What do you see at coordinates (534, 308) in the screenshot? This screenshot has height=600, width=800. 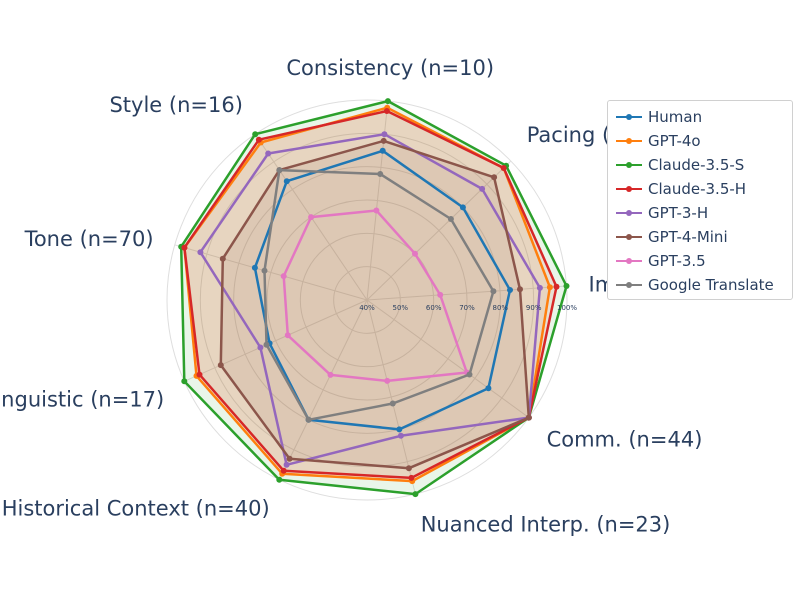 I see `radial-tick-label: 90%` at bounding box center [534, 308].